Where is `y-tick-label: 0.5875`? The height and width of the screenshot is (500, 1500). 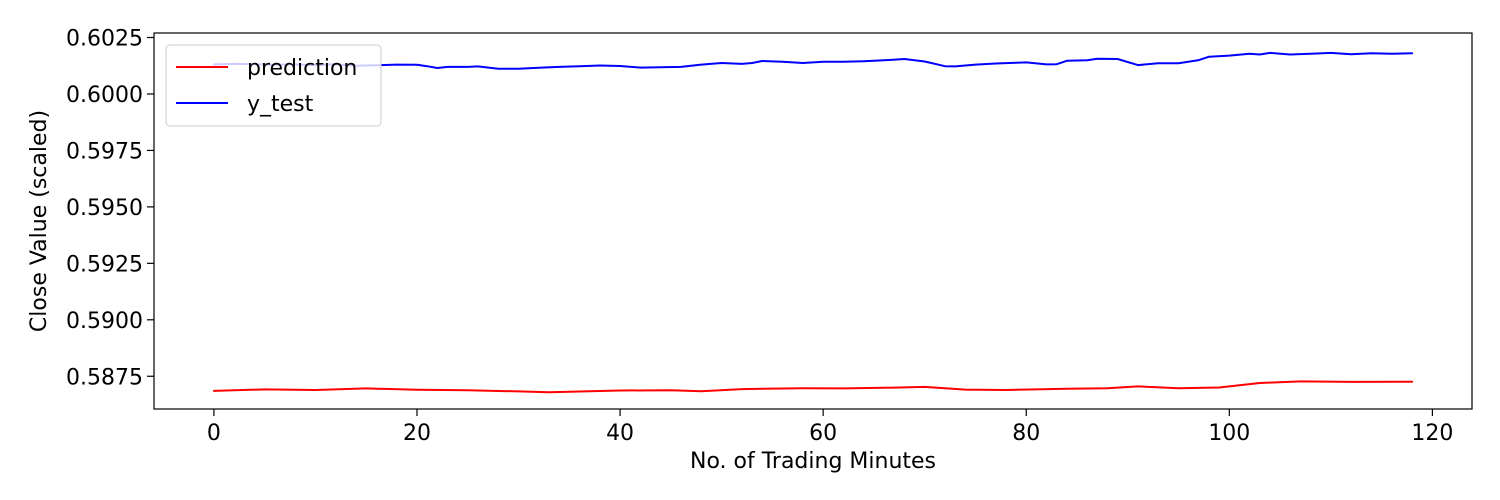 y-tick-label: 0.5875 is located at coordinates (104, 377).